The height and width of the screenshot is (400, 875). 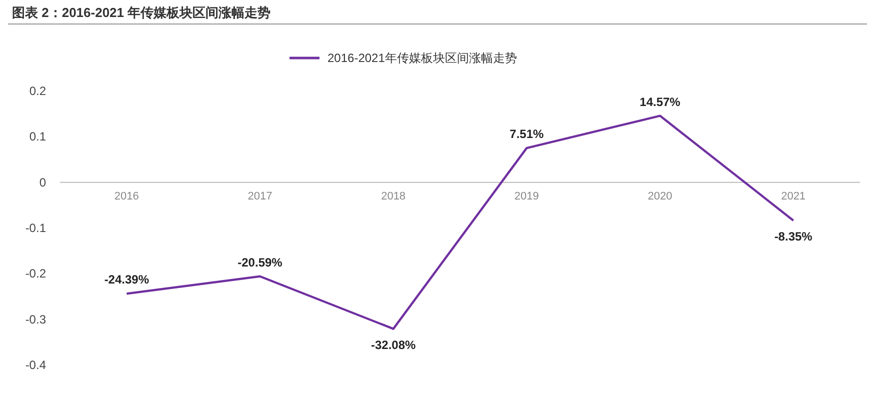 What do you see at coordinates (527, 134) in the screenshot?
I see `data-label: 7.51%` at bounding box center [527, 134].